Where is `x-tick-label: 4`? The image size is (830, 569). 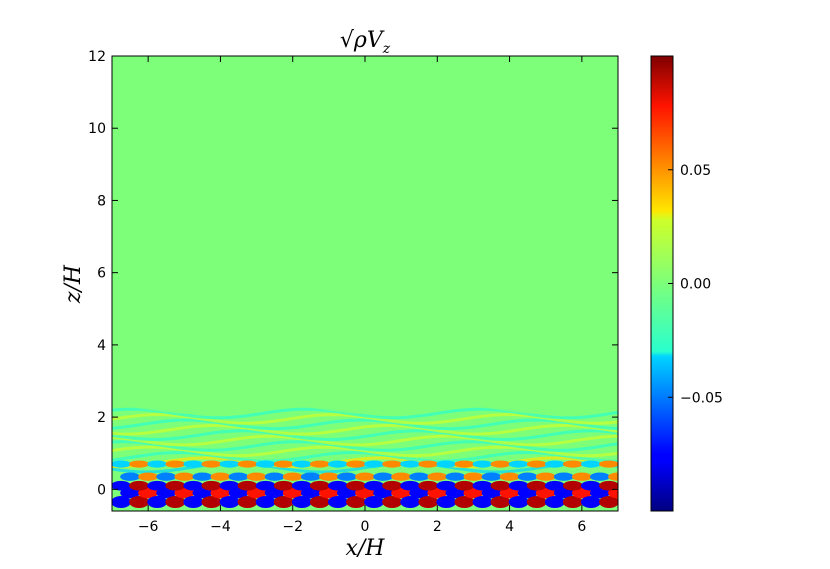
x-tick-label: 4 is located at coordinates (509, 527).